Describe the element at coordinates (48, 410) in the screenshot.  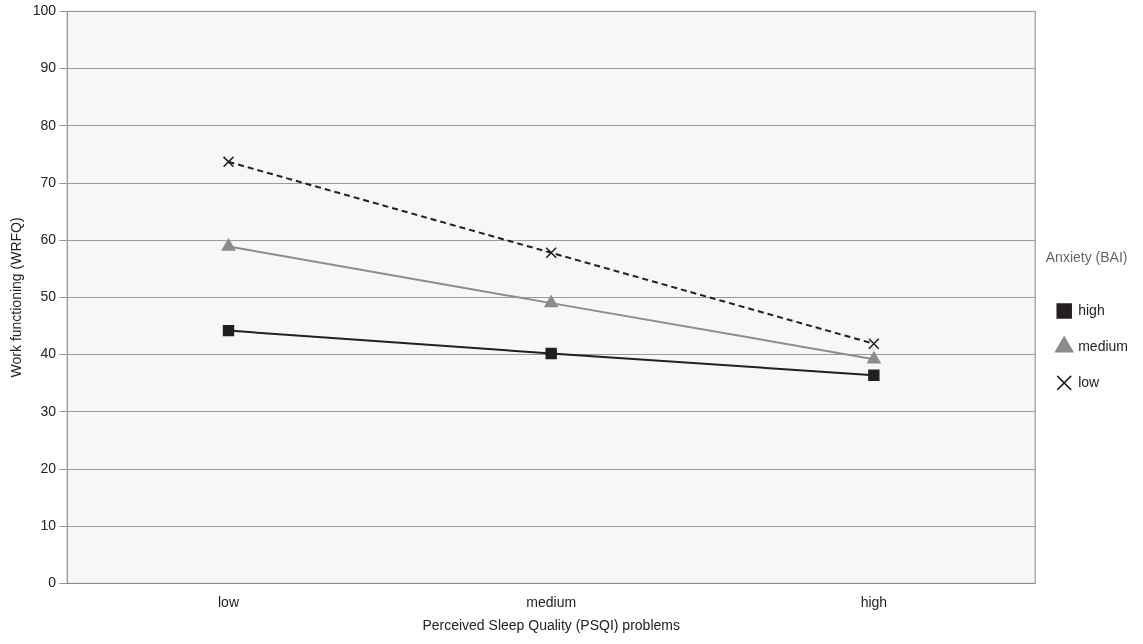
I see `y-tick-label: 30` at that location.